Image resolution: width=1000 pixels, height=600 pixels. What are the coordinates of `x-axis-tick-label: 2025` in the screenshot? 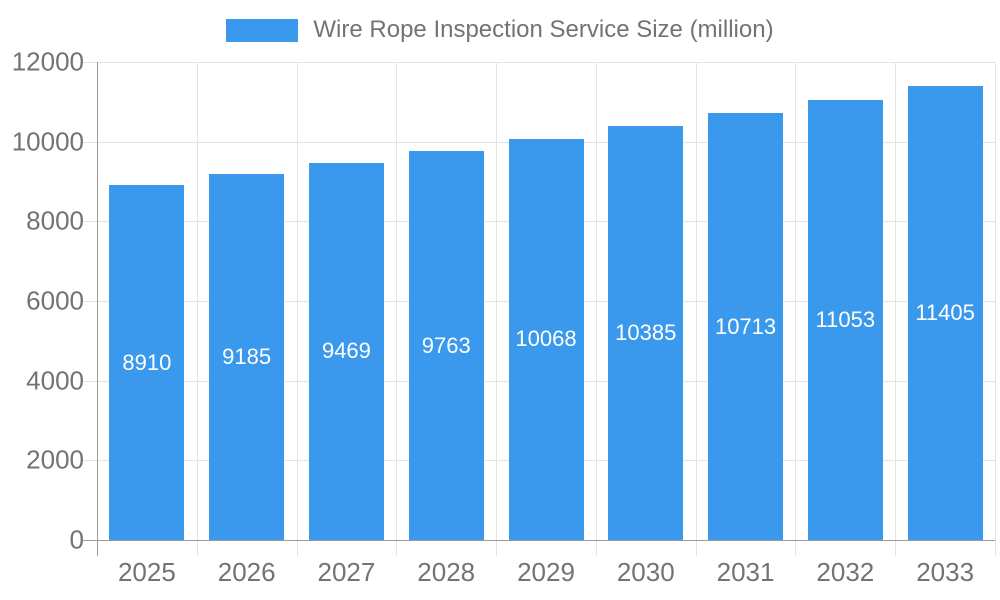 It's located at (146, 572).